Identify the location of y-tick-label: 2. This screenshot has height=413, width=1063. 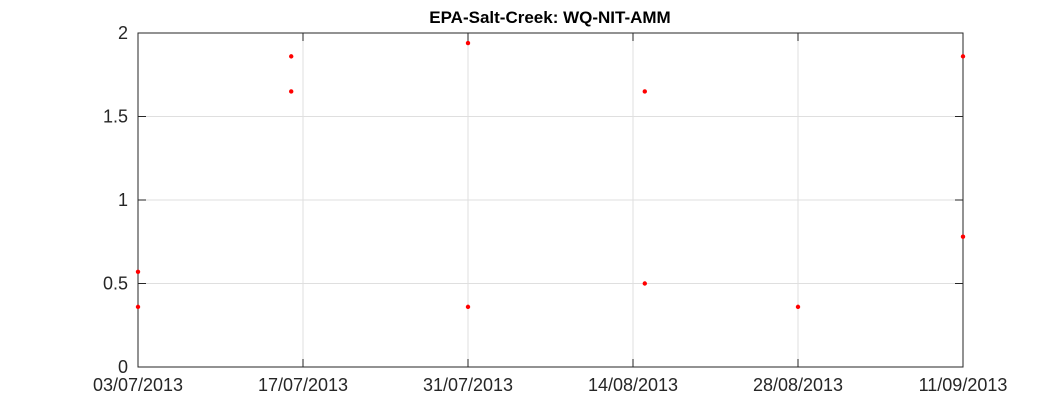
(123, 33).